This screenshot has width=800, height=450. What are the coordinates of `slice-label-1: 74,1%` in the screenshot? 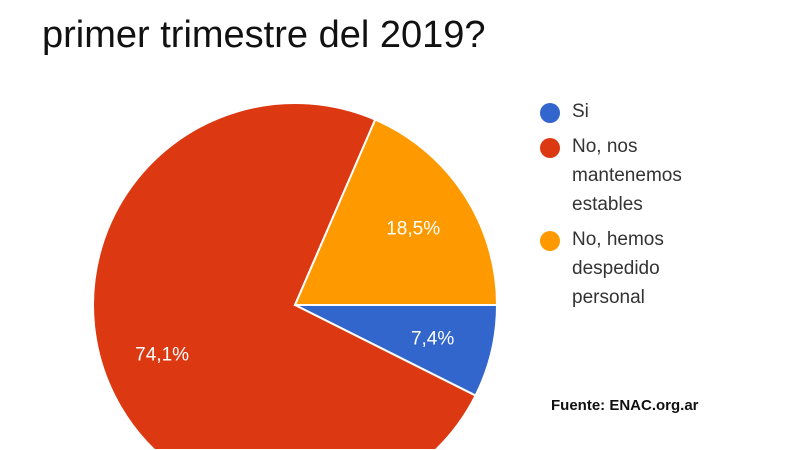 It's located at (162, 354).